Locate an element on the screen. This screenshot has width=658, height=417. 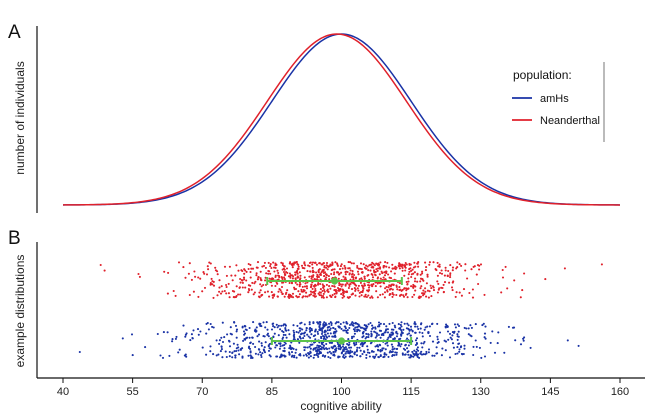
x-tick-label: 130 is located at coordinates (481, 392).